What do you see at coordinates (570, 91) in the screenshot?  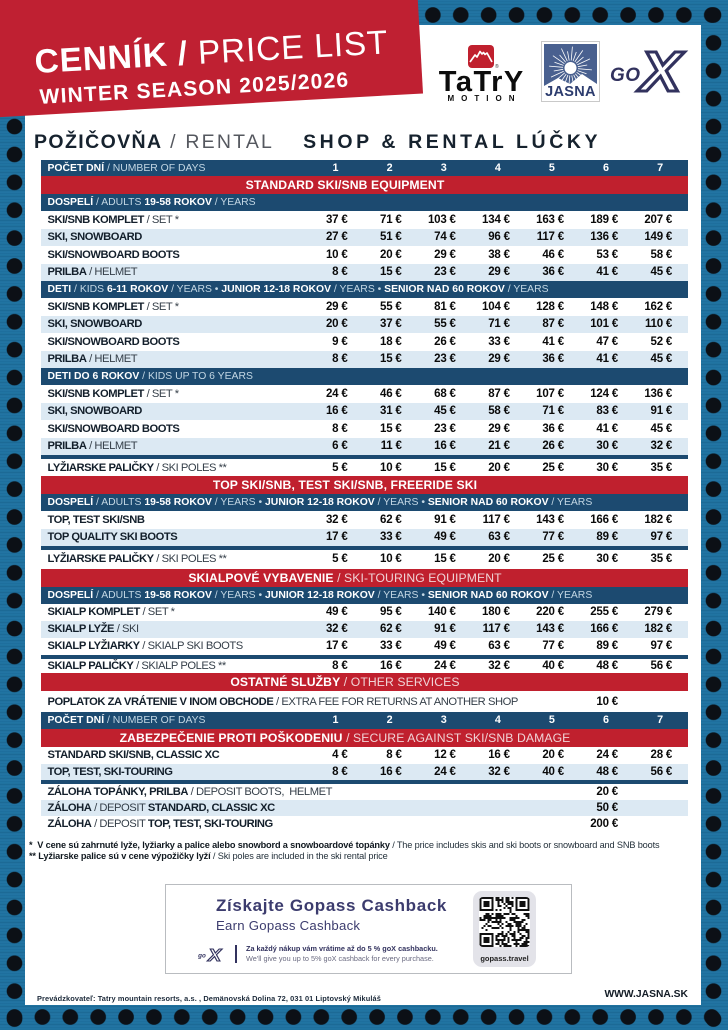 I see `svg-text: JASNA` at bounding box center [570, 91].